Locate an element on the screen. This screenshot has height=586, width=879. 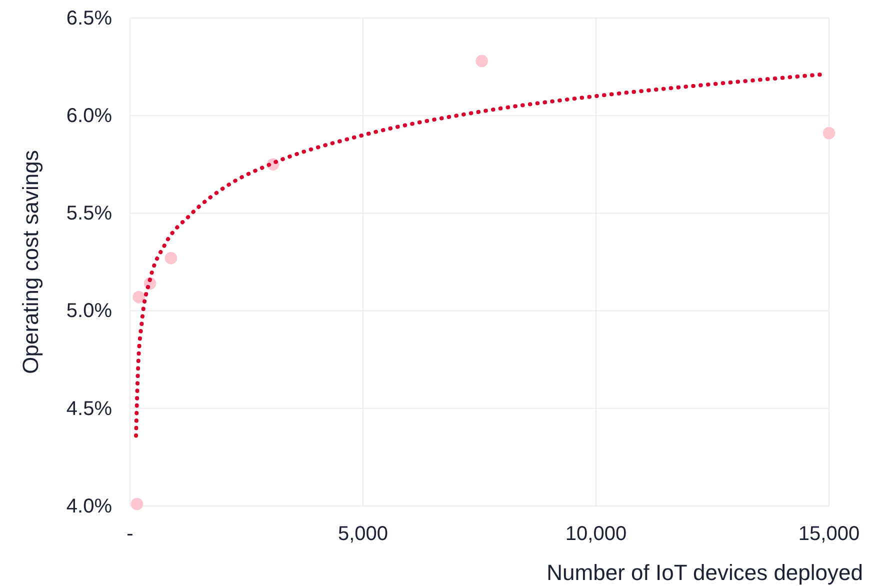
x-tick-label: 10,000 is located at coordinates (596, 534).